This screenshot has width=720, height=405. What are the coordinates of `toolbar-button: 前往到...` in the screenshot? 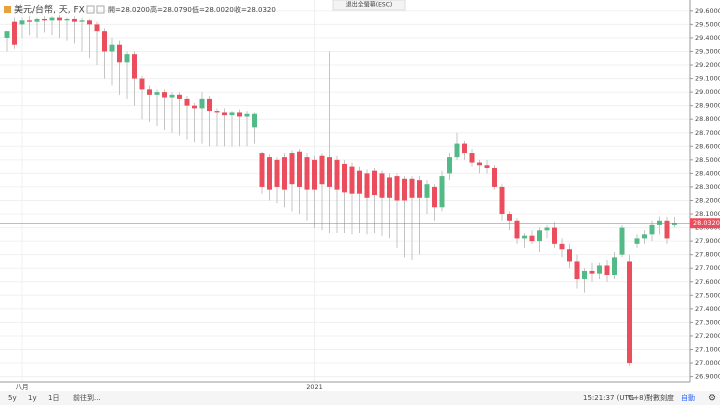 It's located at (87, 397).